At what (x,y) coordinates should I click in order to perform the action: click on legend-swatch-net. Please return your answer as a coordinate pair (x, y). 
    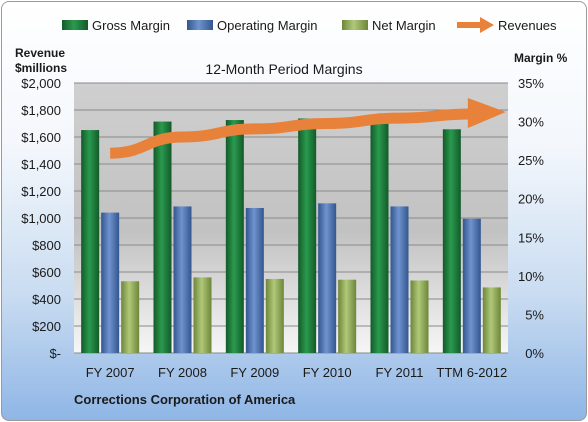
    Looking at the image, I should click on (355, 25).